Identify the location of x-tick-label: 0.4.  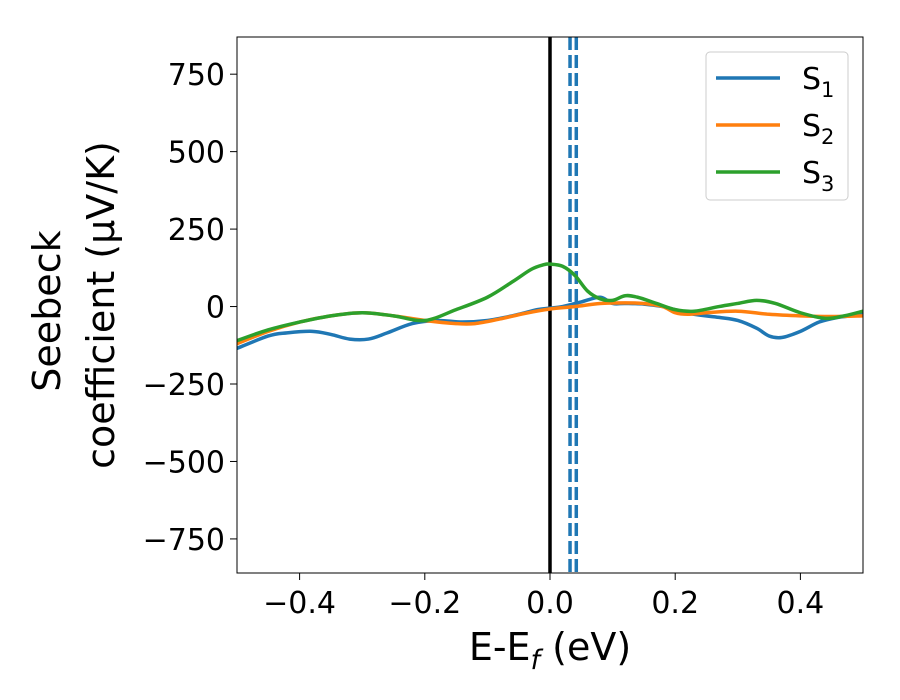
(801, 603).